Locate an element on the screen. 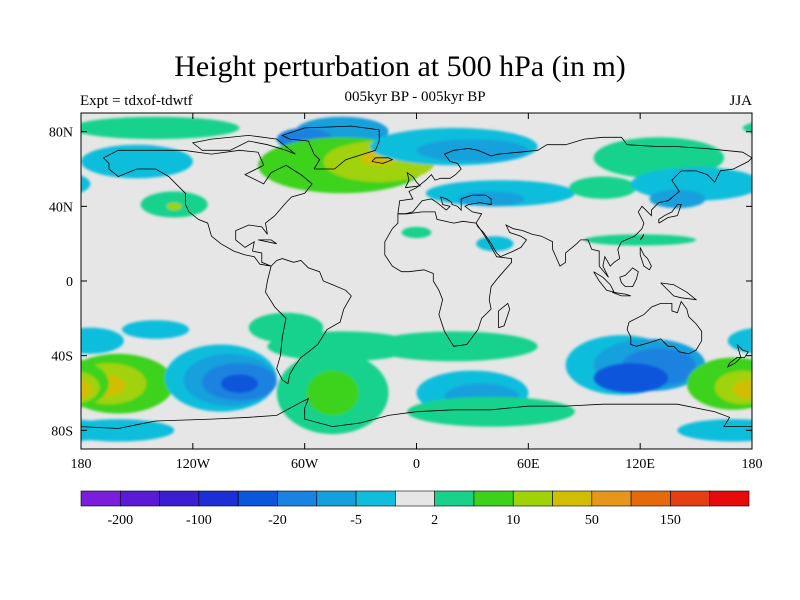 This screenshot has width=800, height=600. y-tick-label: 40N is located at coordinates (61, 207).